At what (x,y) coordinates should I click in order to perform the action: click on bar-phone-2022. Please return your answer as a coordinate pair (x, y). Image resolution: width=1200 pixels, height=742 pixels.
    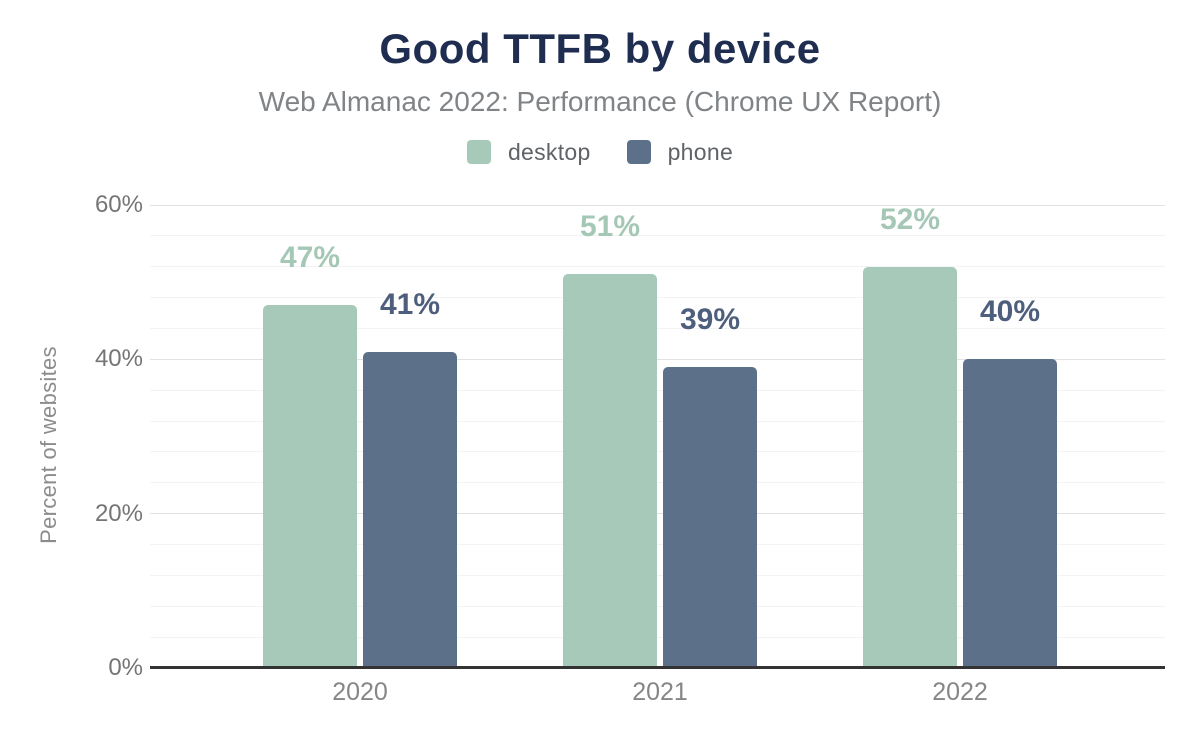
    Looking at the image, I should click on (1010, 513).